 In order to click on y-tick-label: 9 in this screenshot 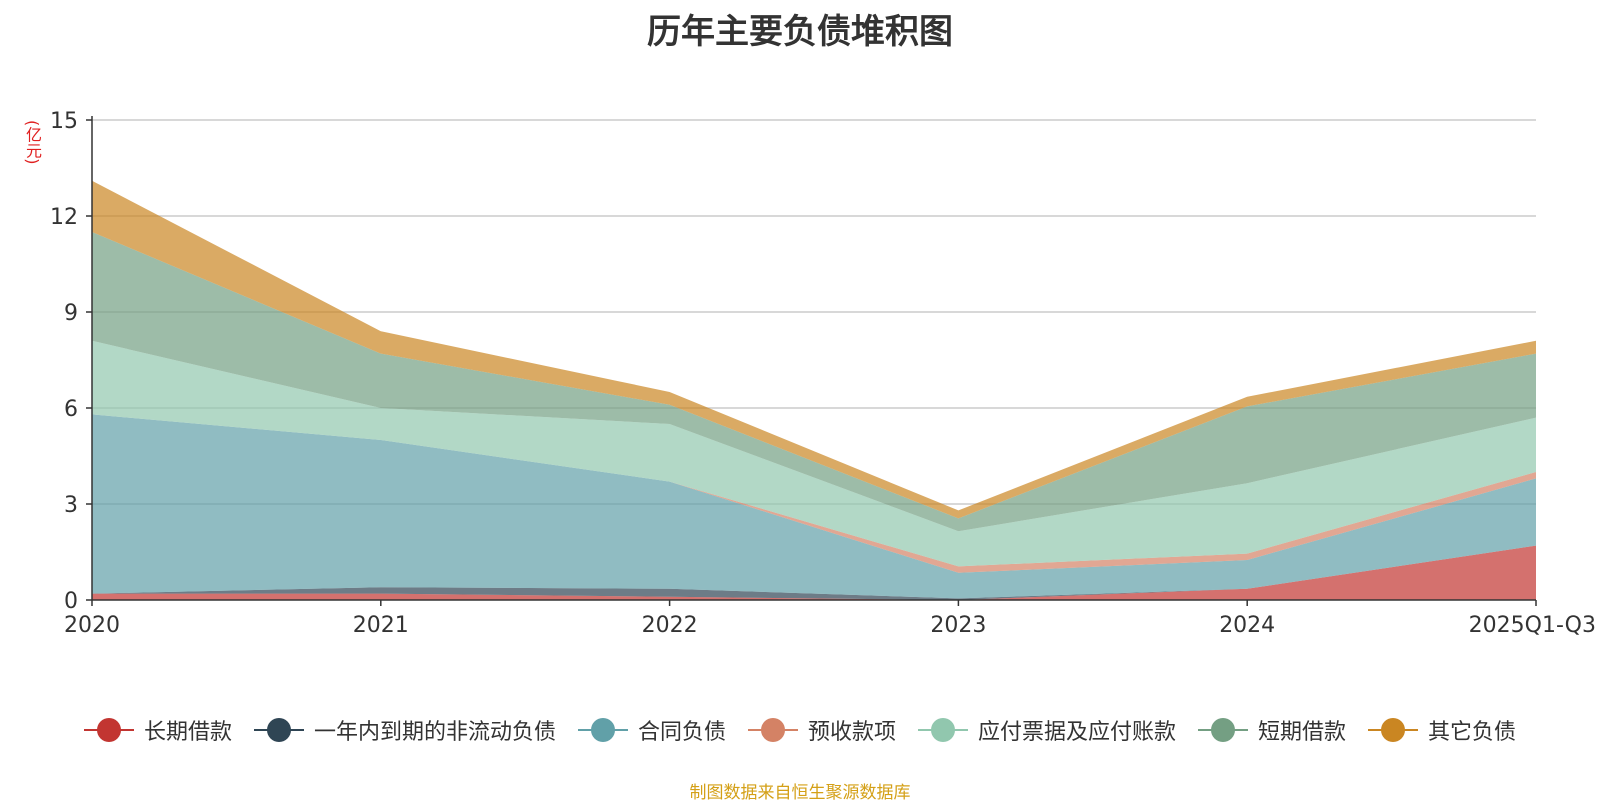, I will do `click(71, 313)`.